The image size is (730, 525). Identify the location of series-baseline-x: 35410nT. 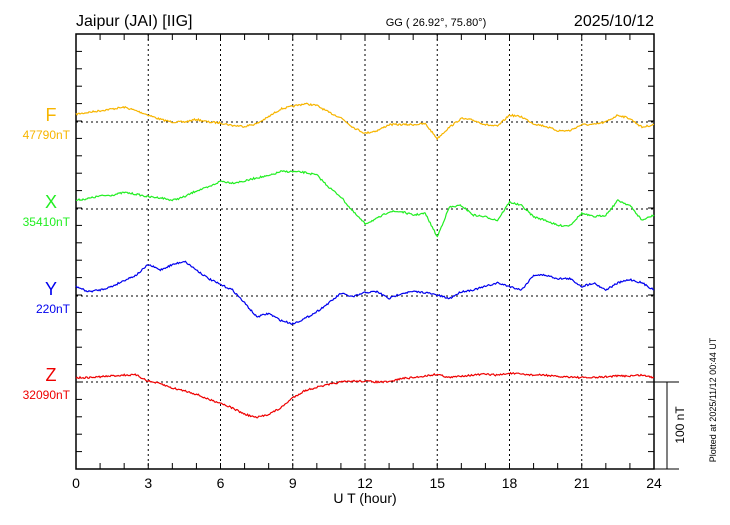
(47, 222).